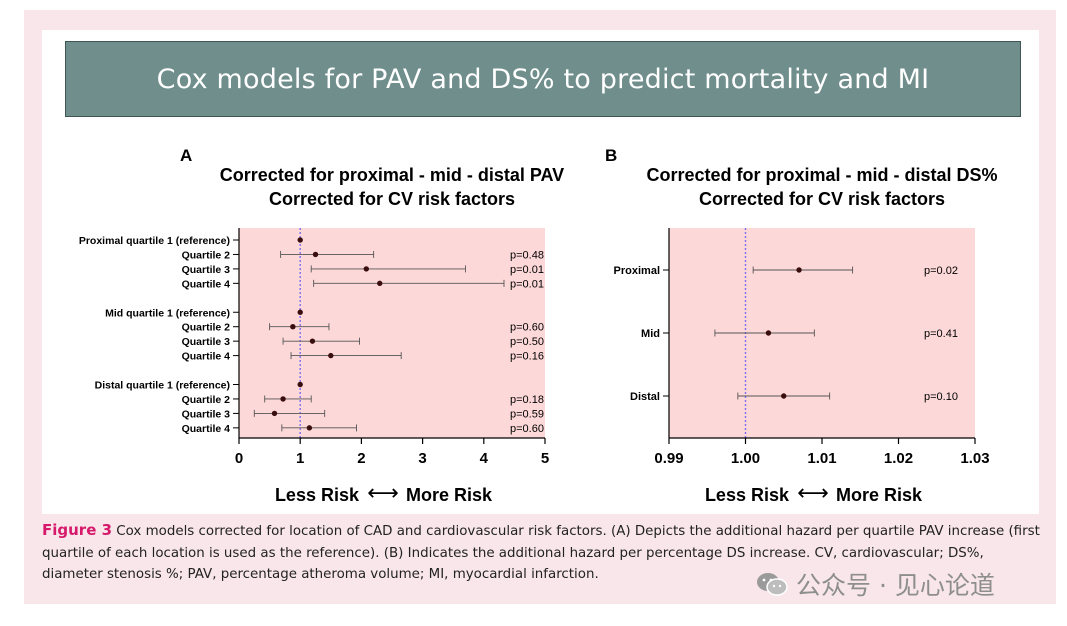 Image resolution: width=1067 pixels, height=626 pixels. I want to click on panel-a-letter: A, so click(186, 155).